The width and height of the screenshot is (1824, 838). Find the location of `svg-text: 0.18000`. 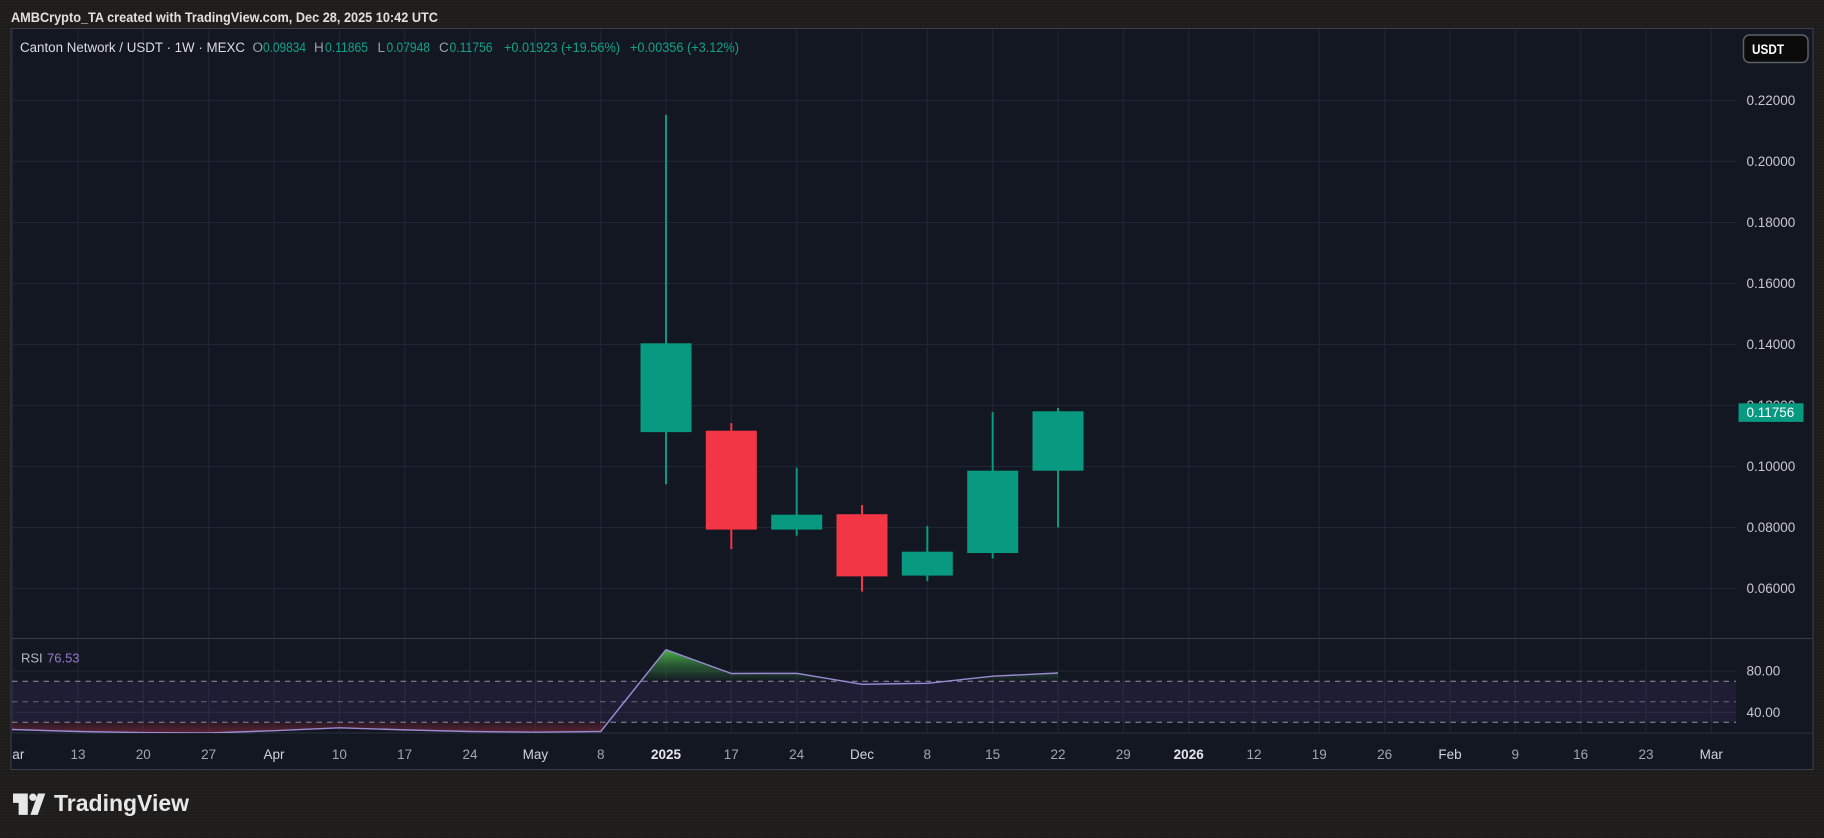

svg-text: 0.18000 is located at coordinates (1771, 222).